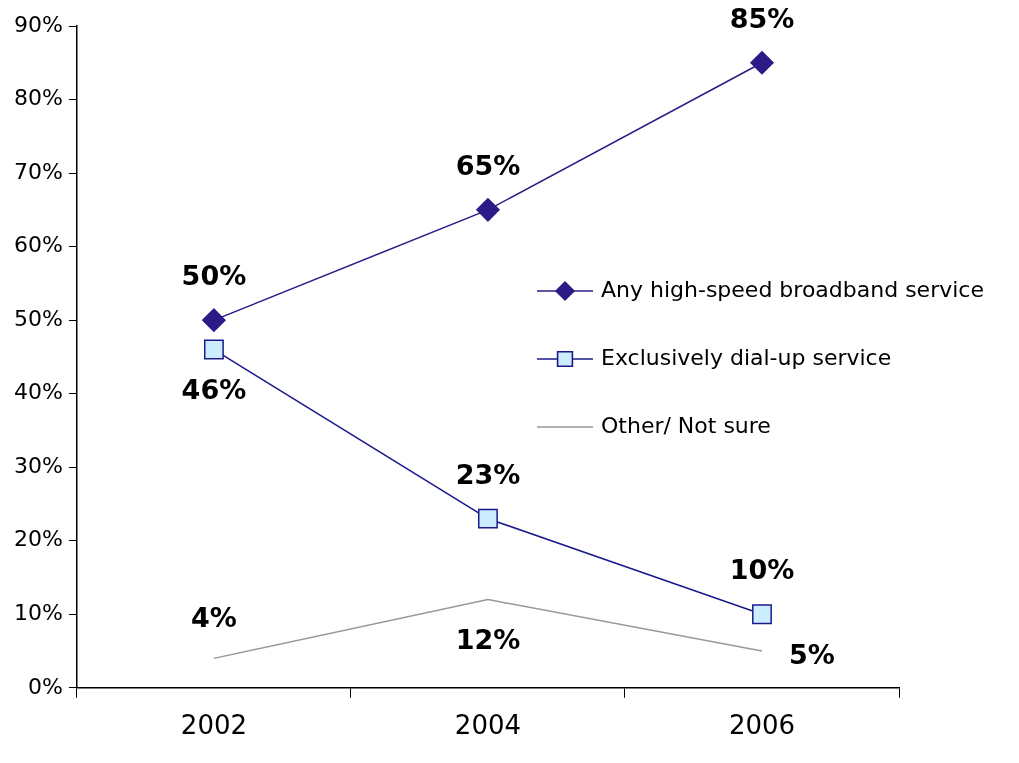 The width and height of the screenshot is (1019, 763). I want to click on data-label: 65%, so click(488, 165).